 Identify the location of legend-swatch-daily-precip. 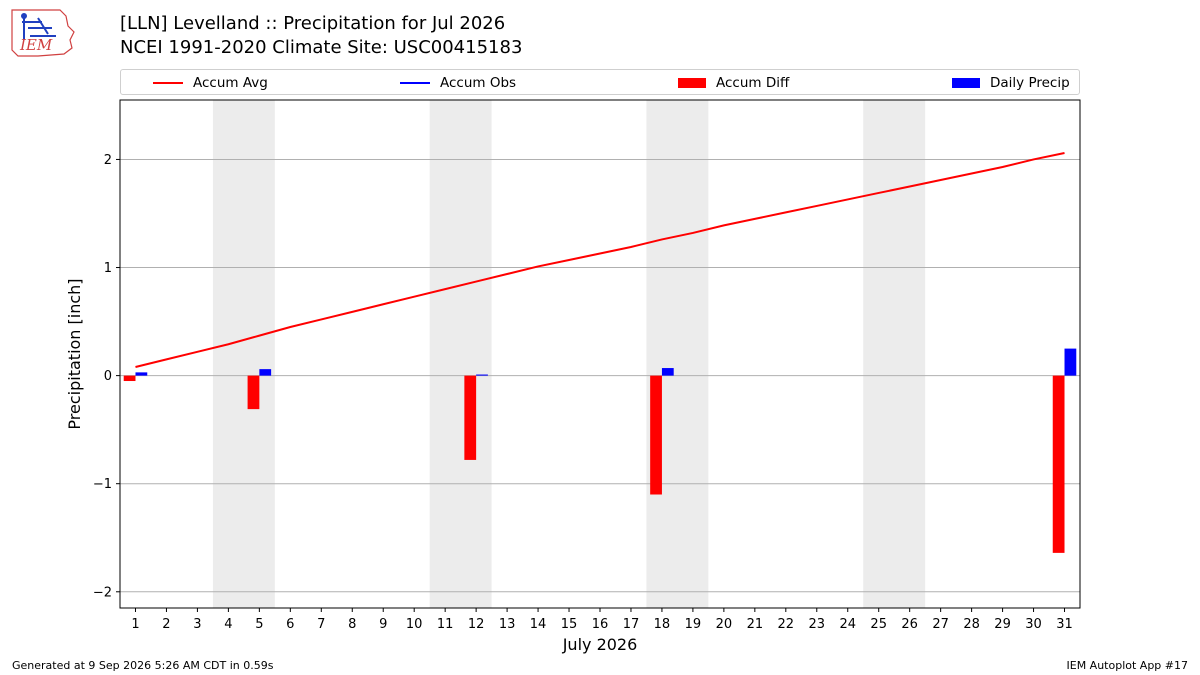
(966, 83).